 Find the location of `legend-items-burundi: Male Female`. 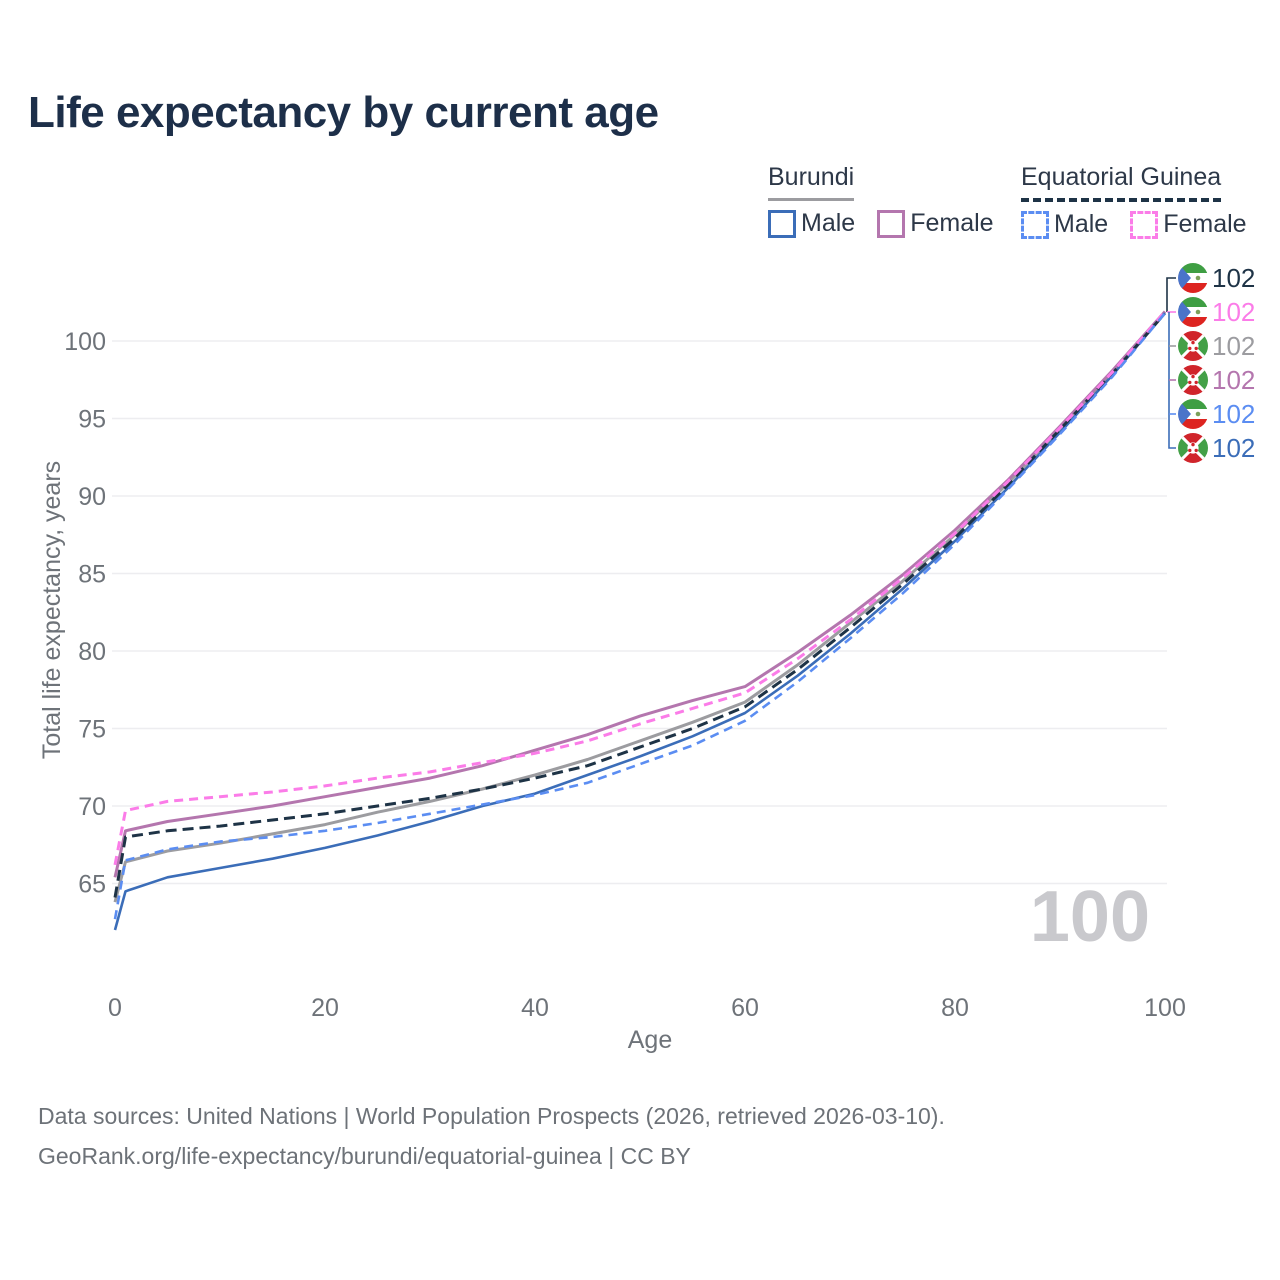

legend-items-burundi: Male Female is located at coordinates (881, 223).